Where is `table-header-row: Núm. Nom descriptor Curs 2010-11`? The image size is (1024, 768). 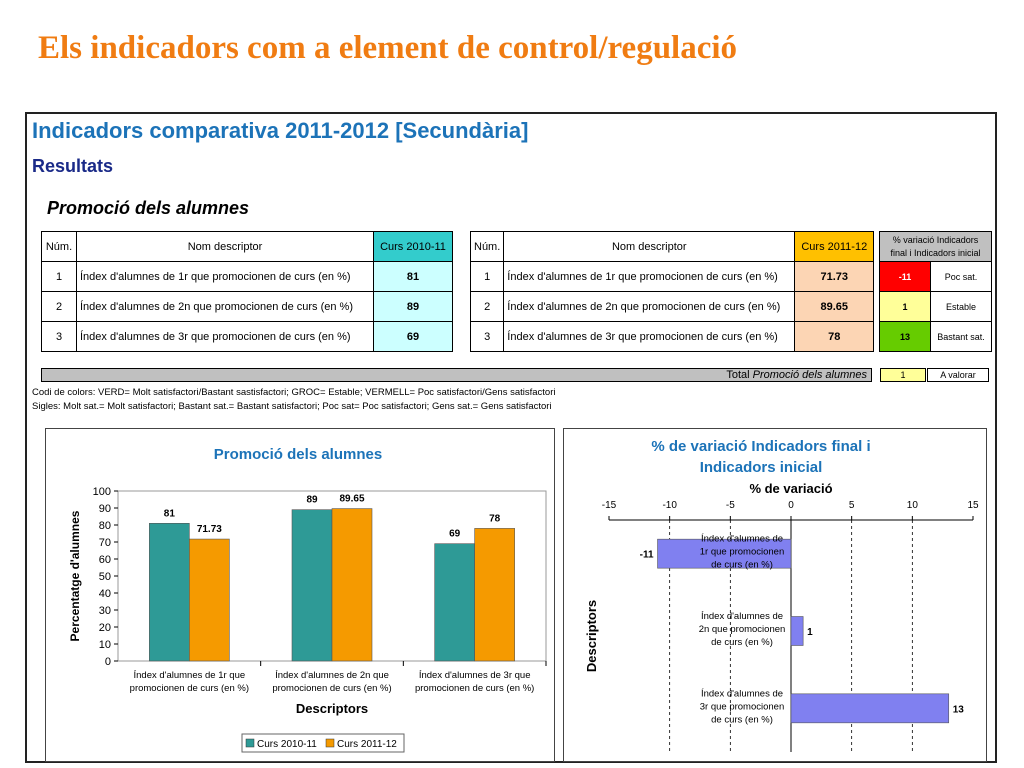 table-header-row: Núm. Nom descriptor Curs 2010-11 is located at coordinates (247, 246).